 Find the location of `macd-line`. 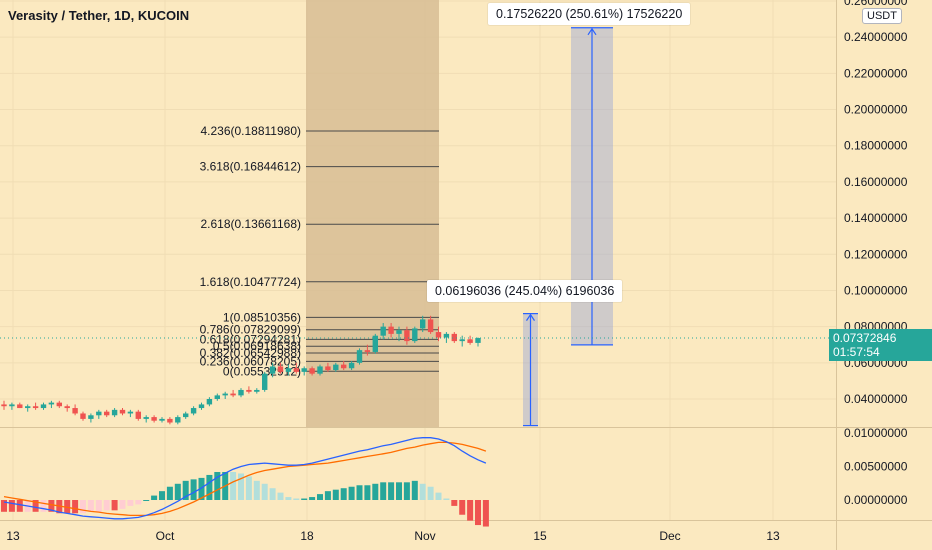

macd-line is located at coordinates (245, 478).